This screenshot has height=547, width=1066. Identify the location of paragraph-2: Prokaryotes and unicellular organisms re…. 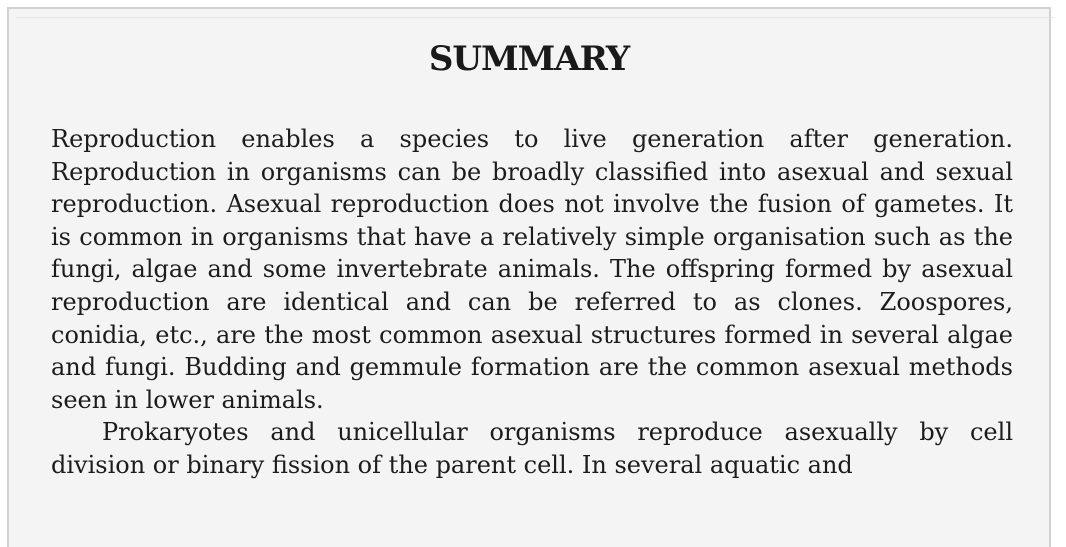
(532, 448).